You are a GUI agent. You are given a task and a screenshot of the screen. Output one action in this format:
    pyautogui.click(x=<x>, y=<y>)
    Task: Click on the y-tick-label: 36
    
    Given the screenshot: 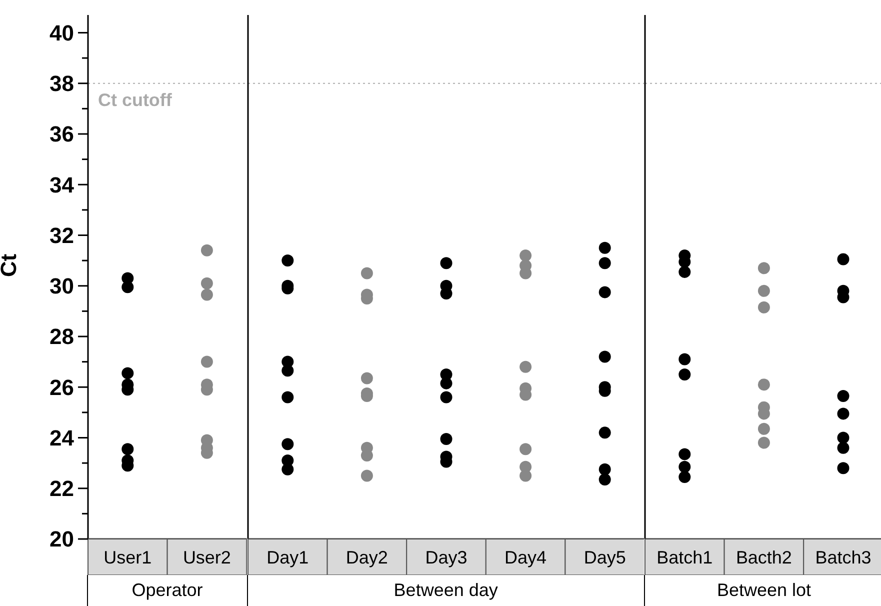 What is the action you would take?
    pyautogui.click(x=62, y=134)
    